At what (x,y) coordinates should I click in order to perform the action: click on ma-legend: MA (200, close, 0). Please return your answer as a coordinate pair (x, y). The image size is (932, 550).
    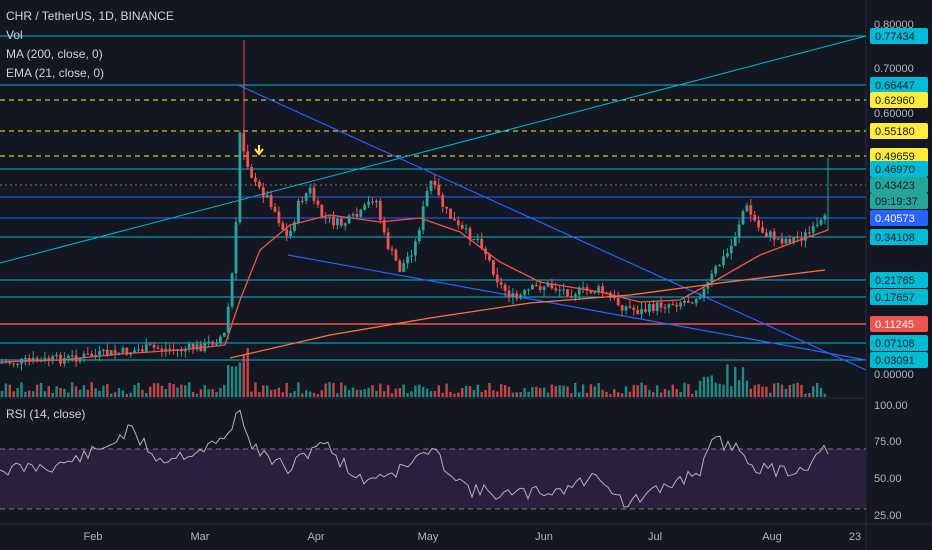
    Looking at the image, I should click on (54, 54).